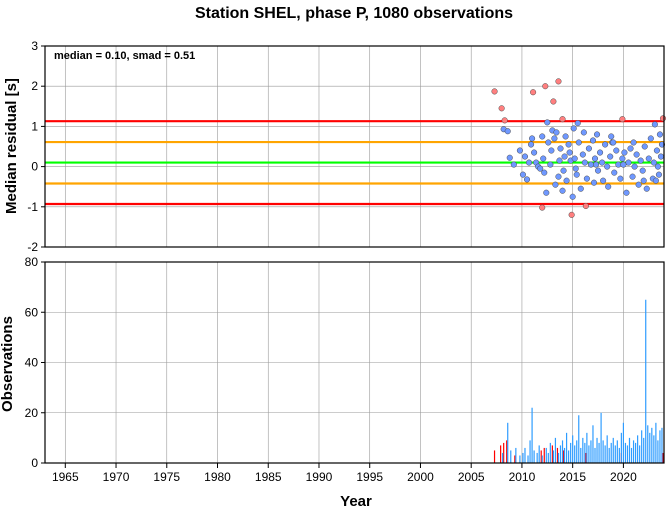 Image resolution: width=669 pixels, height=511 pixels. What do you see at coordinates (124, 56) in the screenshot?
I see `stats-annotation: median = 0.10, smad = 0.51` at bounding box center [124, 56].